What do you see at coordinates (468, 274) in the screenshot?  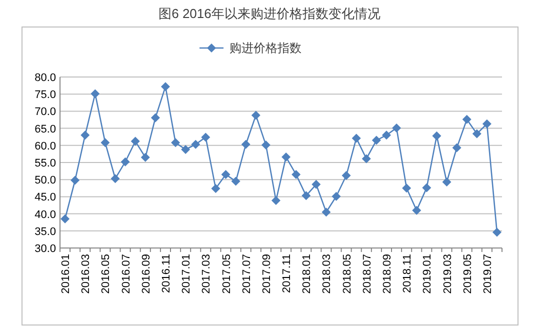 I see `x-tick-label: 2019.05` at bounding box center [468, 274].